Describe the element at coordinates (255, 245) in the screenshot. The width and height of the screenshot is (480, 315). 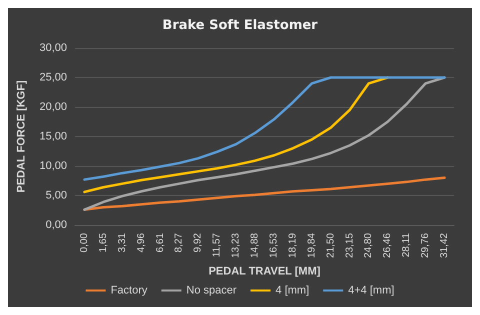
I see `x-tick-label: 14,88` at that location.